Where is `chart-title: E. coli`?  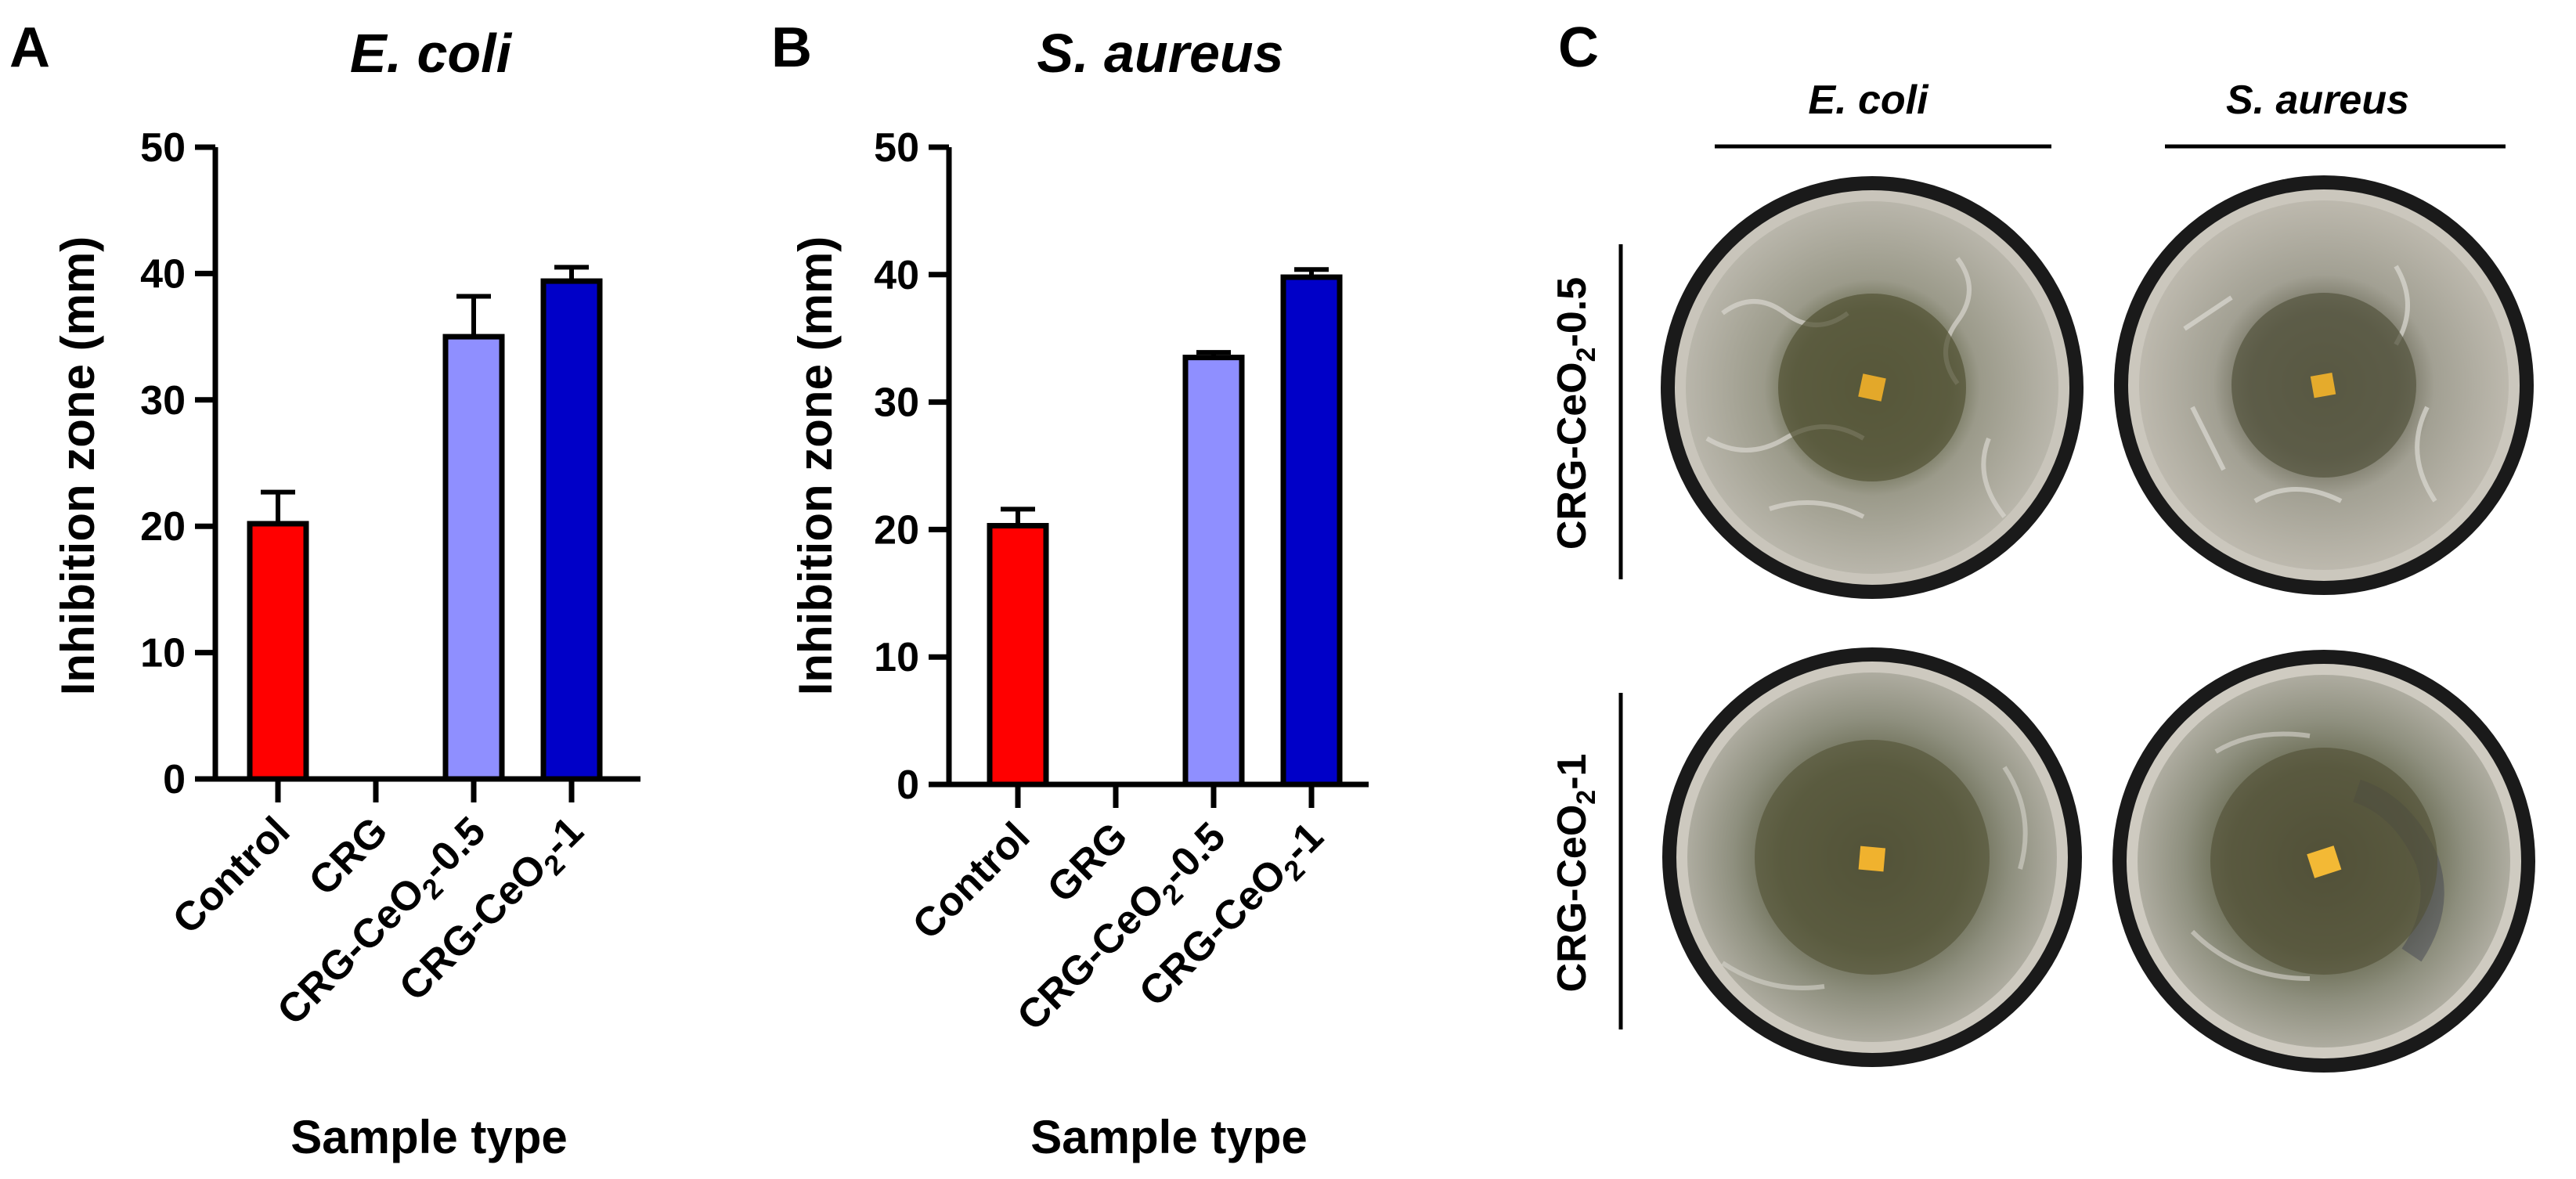
chart-title: E. coli is located at coordinates (431, 53).